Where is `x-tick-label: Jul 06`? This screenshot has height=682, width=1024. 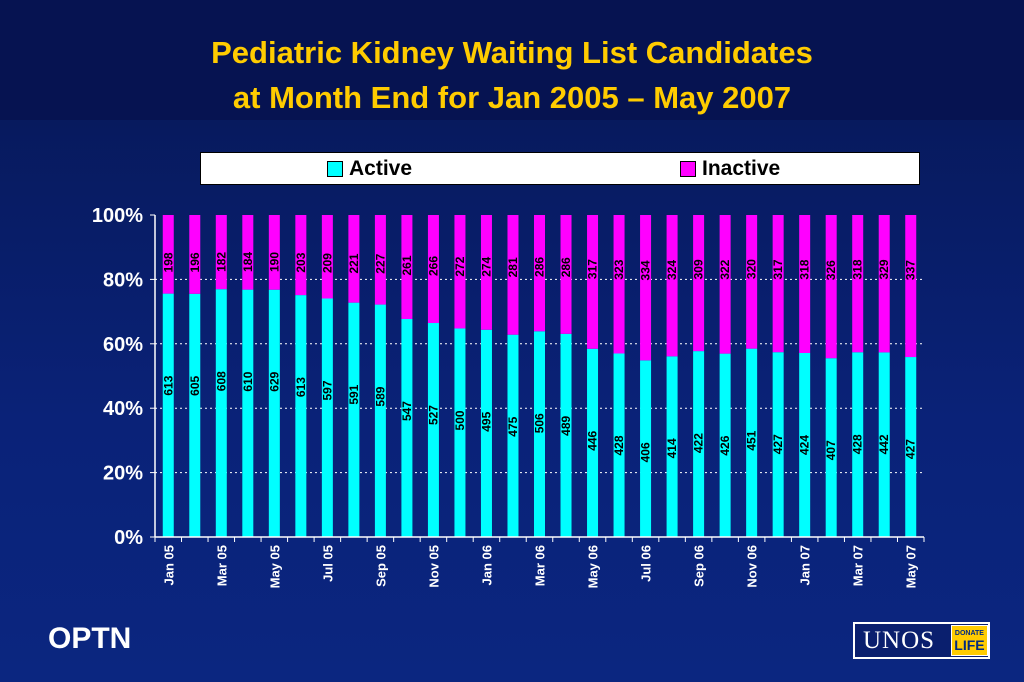
x-tick-label: Jul 06 is located at coordinates (646, 563).